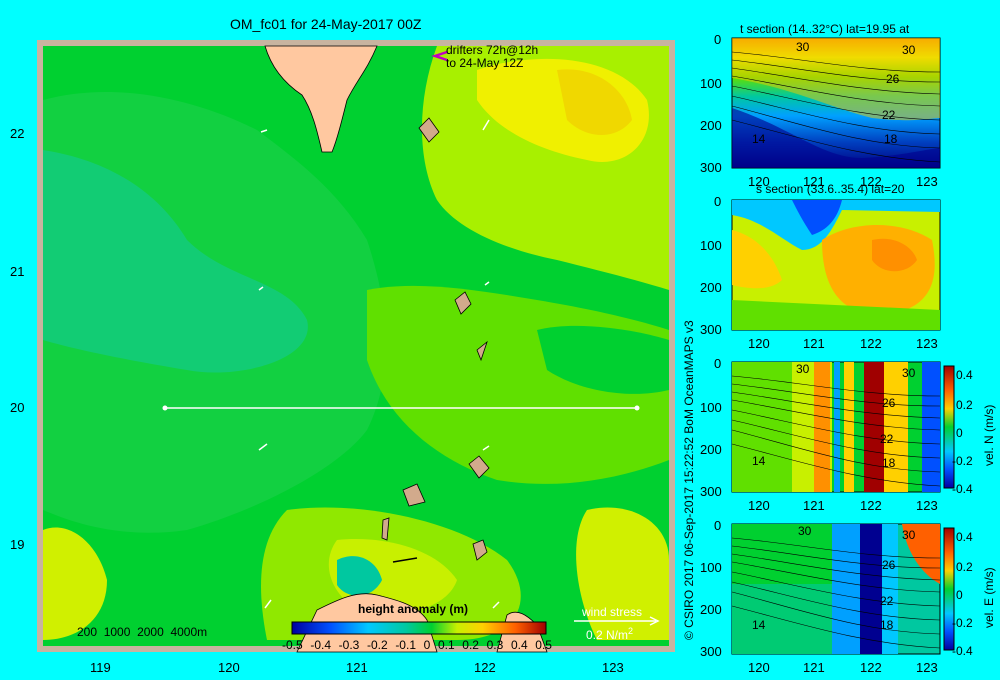 This screenshot has height=680, width=1000. What do you see at coordinates (612, 612) in the screenshot?
I see `wind-stress-label: wind stress` at bounding box center [612, 612].